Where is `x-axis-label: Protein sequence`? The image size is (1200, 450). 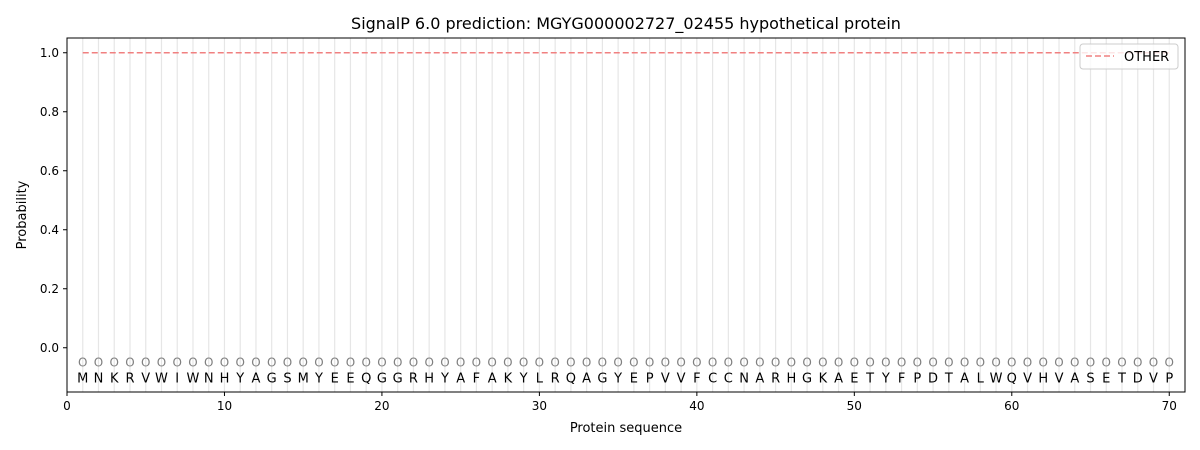 x-axis-label: Protein sequence is located at coordinates (626, 428).